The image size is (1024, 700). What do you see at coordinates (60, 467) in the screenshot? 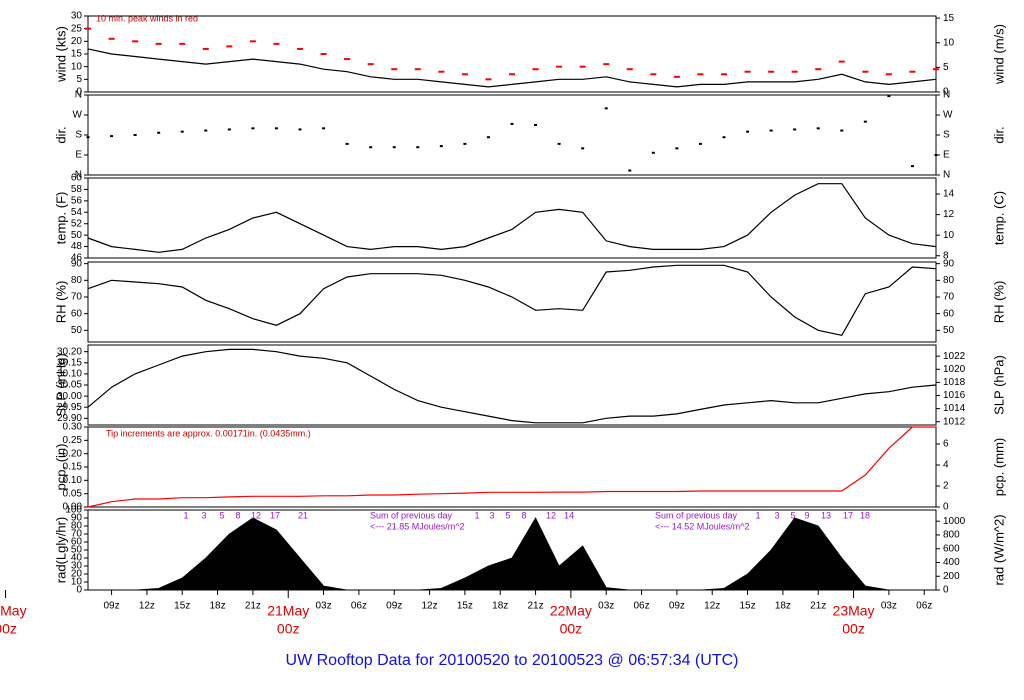
I see `y-axis-label: pcp. (in)` at bounding box center [60, 467].